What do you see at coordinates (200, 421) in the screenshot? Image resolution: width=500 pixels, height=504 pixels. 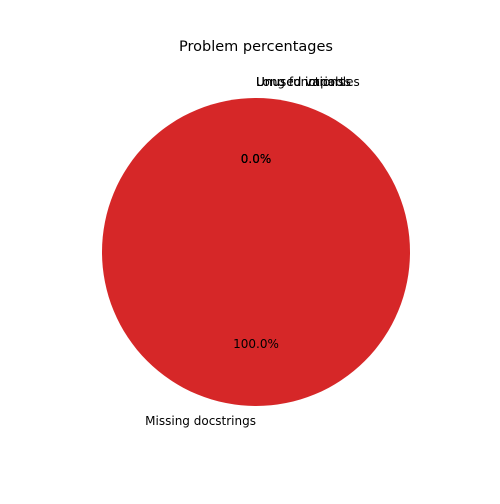 I see `slice-label-missing-docstrings: Missing docstrings` at bounding box center [200, 421].